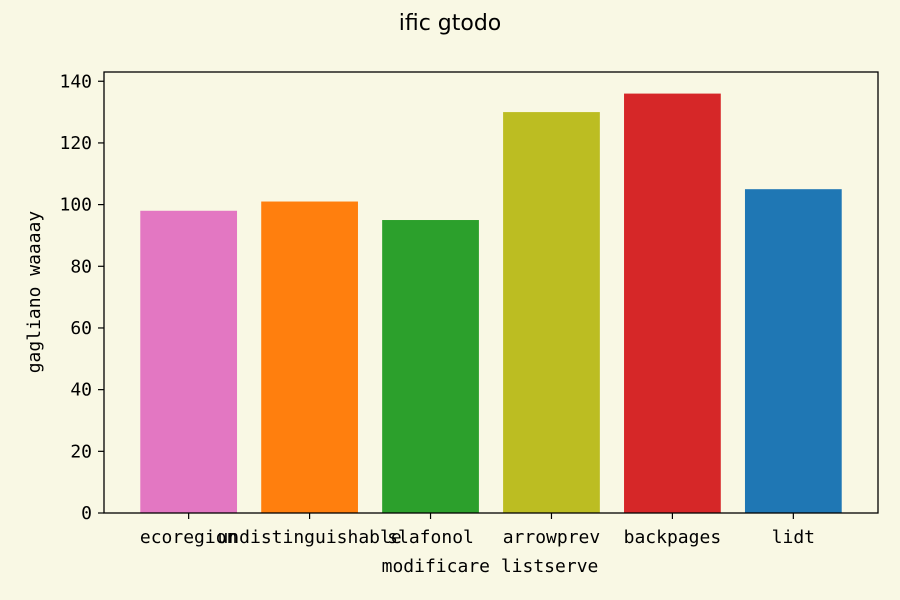  I want to click on y-tick-label: 40, so click(81, 390).